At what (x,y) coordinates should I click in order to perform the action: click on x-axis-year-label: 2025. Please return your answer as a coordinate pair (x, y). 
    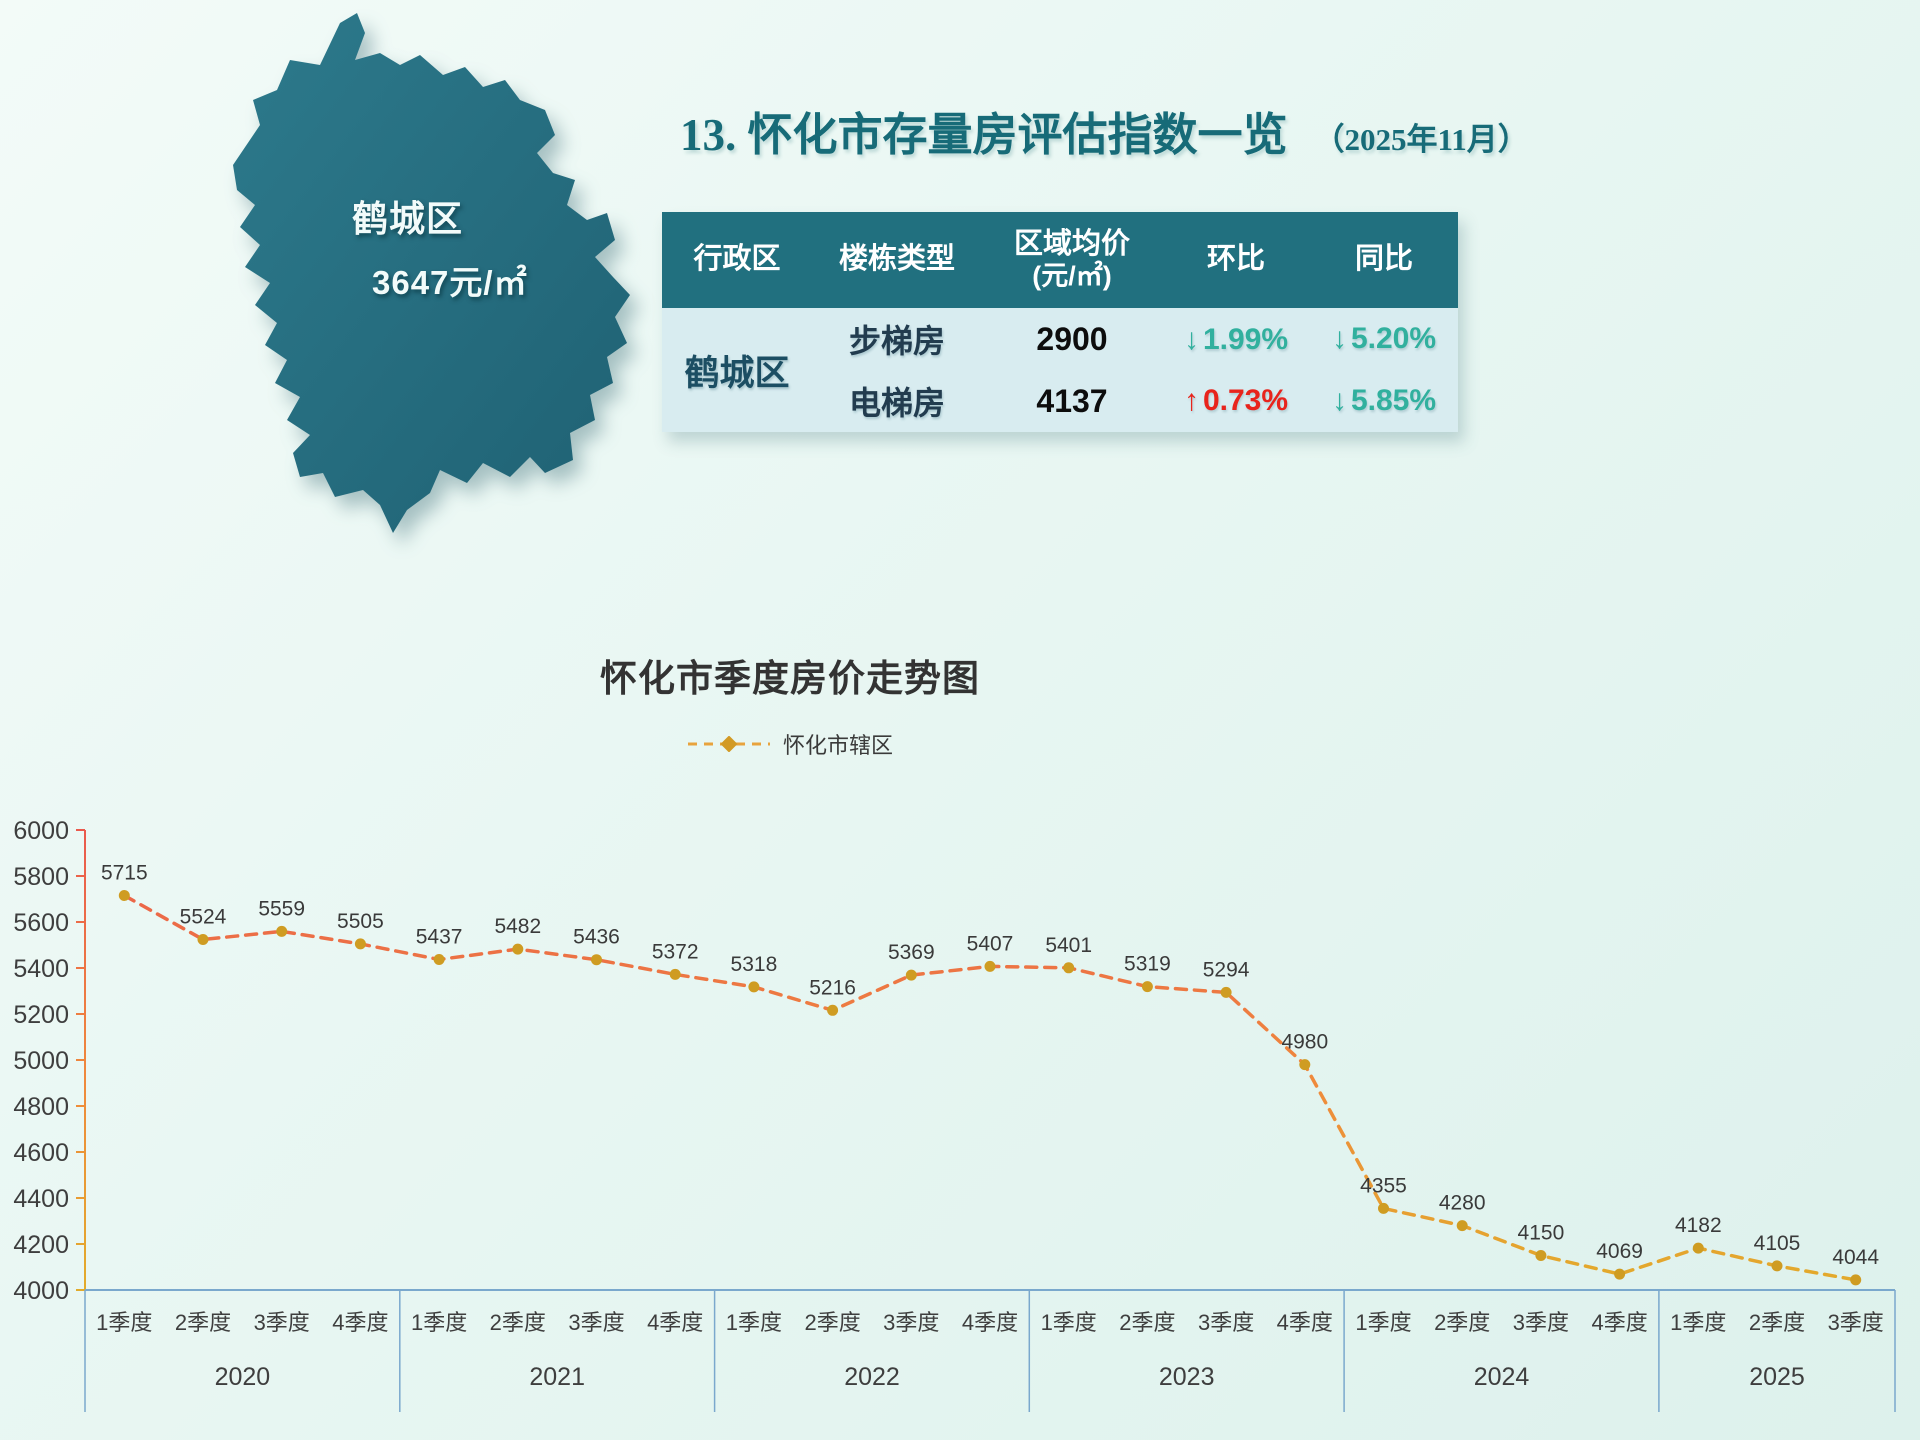
    Looking at the image, I should click on (1777, 1377).